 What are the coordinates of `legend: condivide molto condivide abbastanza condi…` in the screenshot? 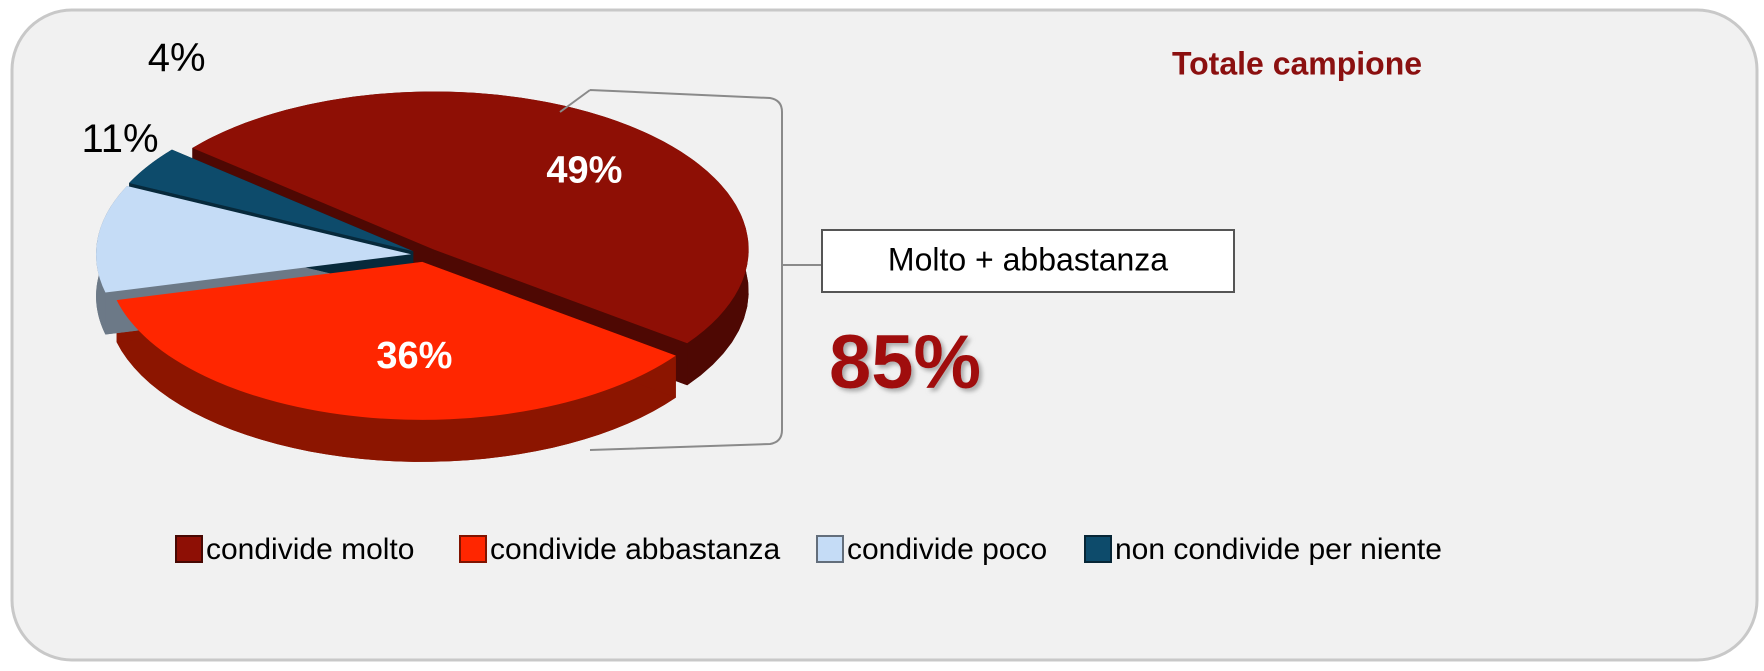 It's located at (808, 549).